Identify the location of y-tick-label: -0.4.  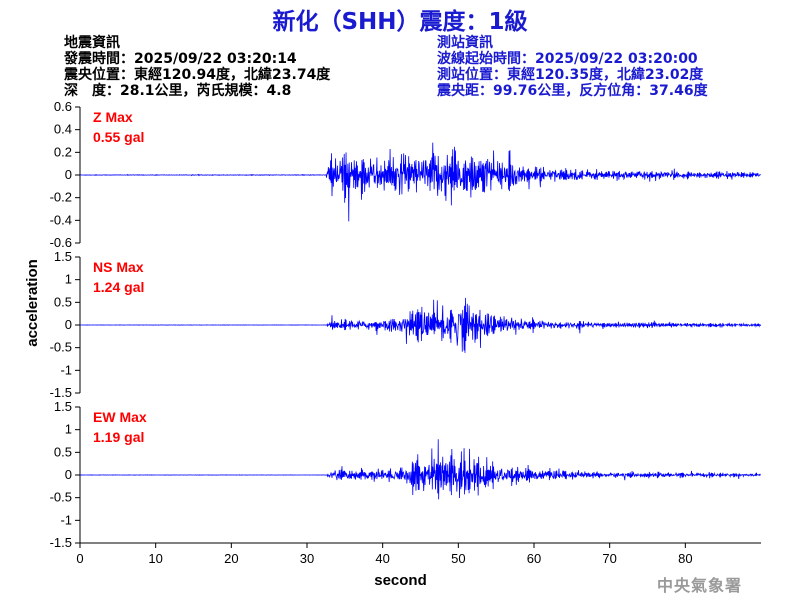
(61, 219).